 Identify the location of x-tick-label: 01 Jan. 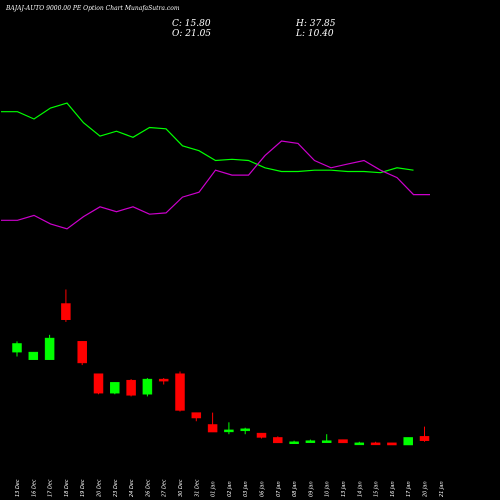
(214, 489).